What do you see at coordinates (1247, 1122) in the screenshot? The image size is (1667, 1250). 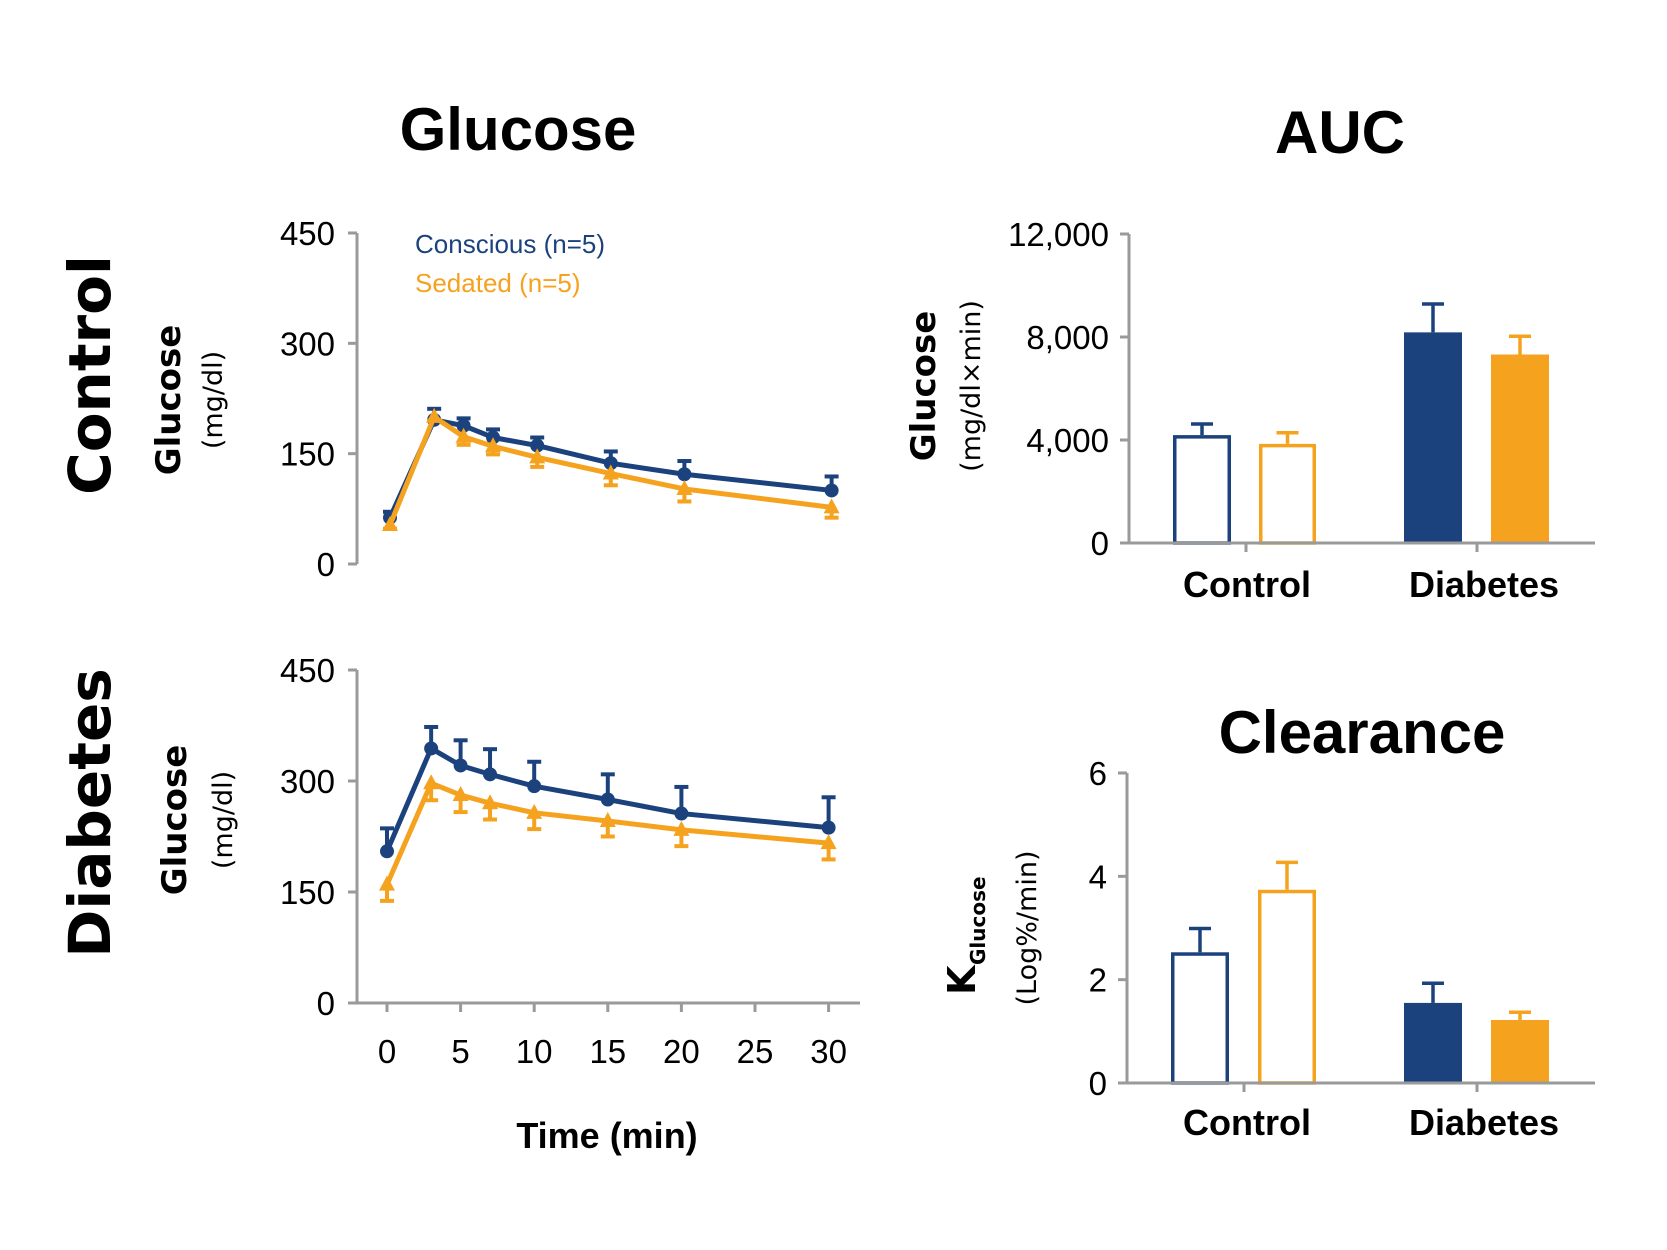 I see `clearance-category-label: Control` at bounding box center [1247, 1122].